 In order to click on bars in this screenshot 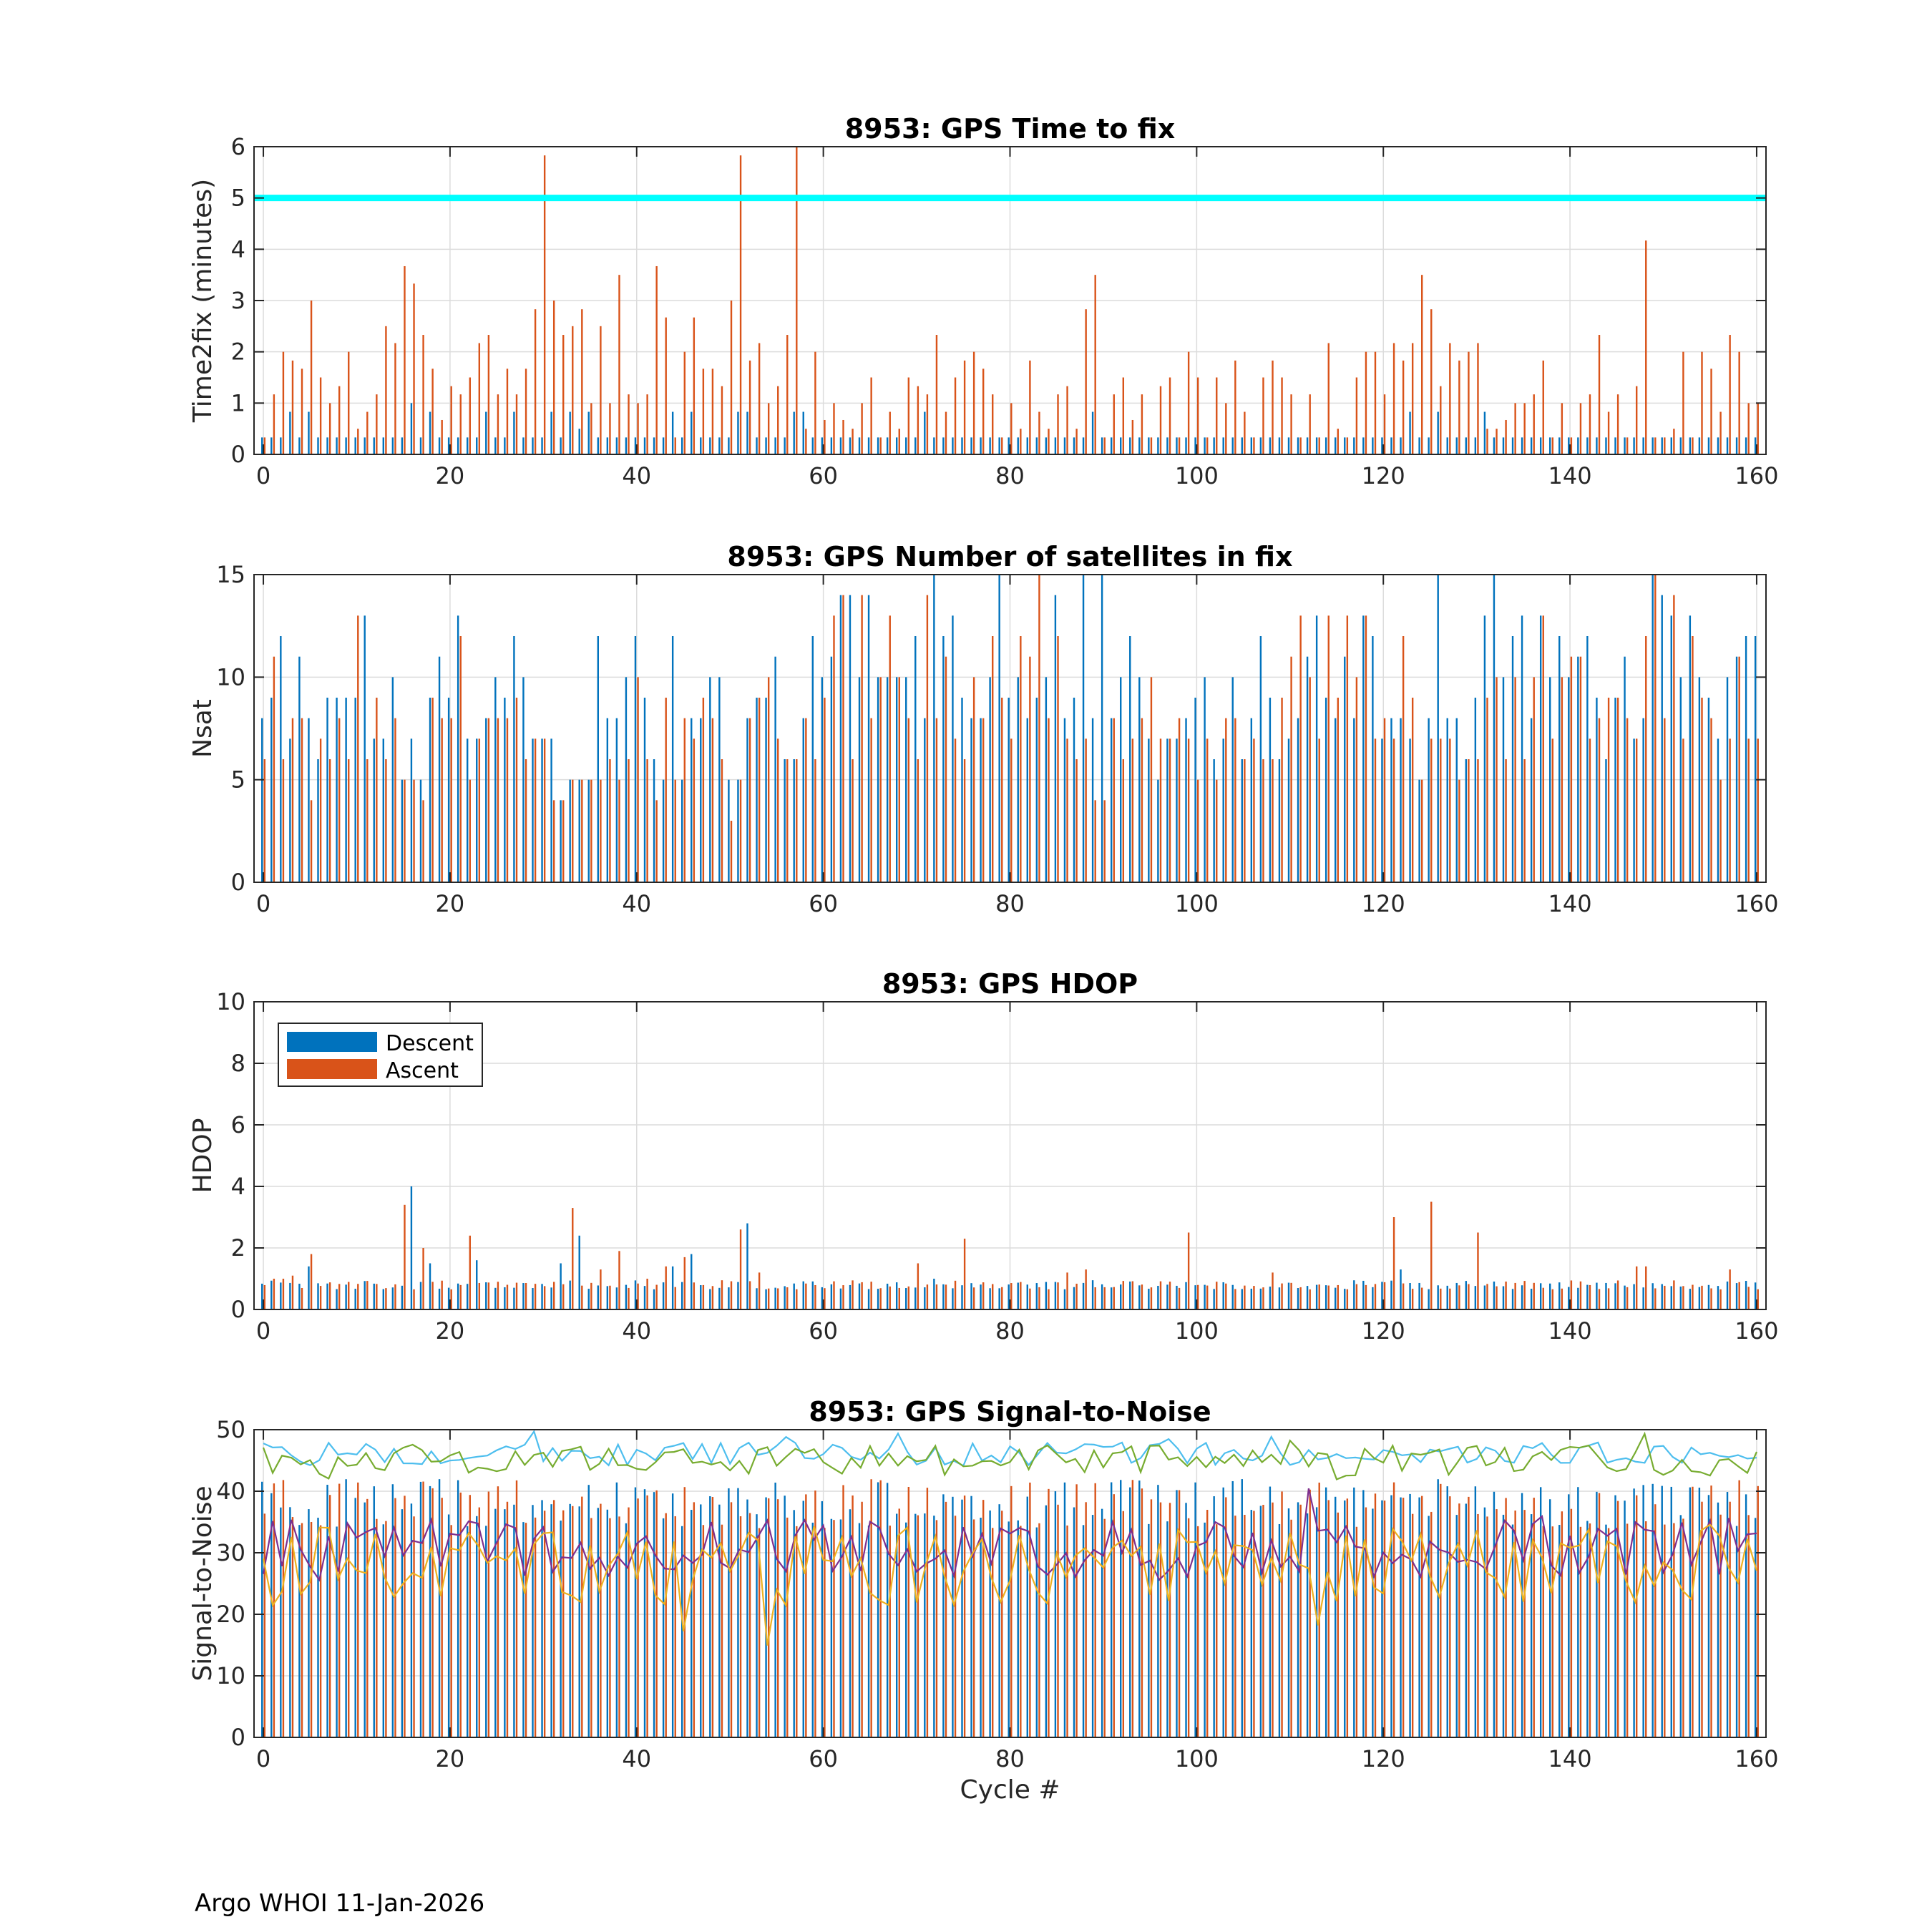, I will do `click(1010, 728)`.